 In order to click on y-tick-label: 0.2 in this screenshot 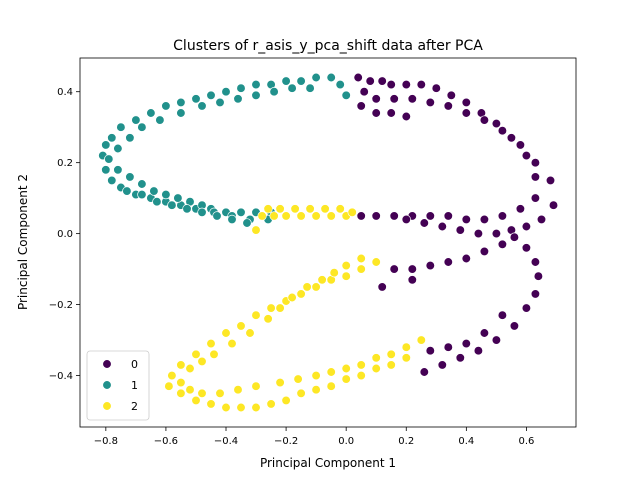, I will do `click(65, 163)`.